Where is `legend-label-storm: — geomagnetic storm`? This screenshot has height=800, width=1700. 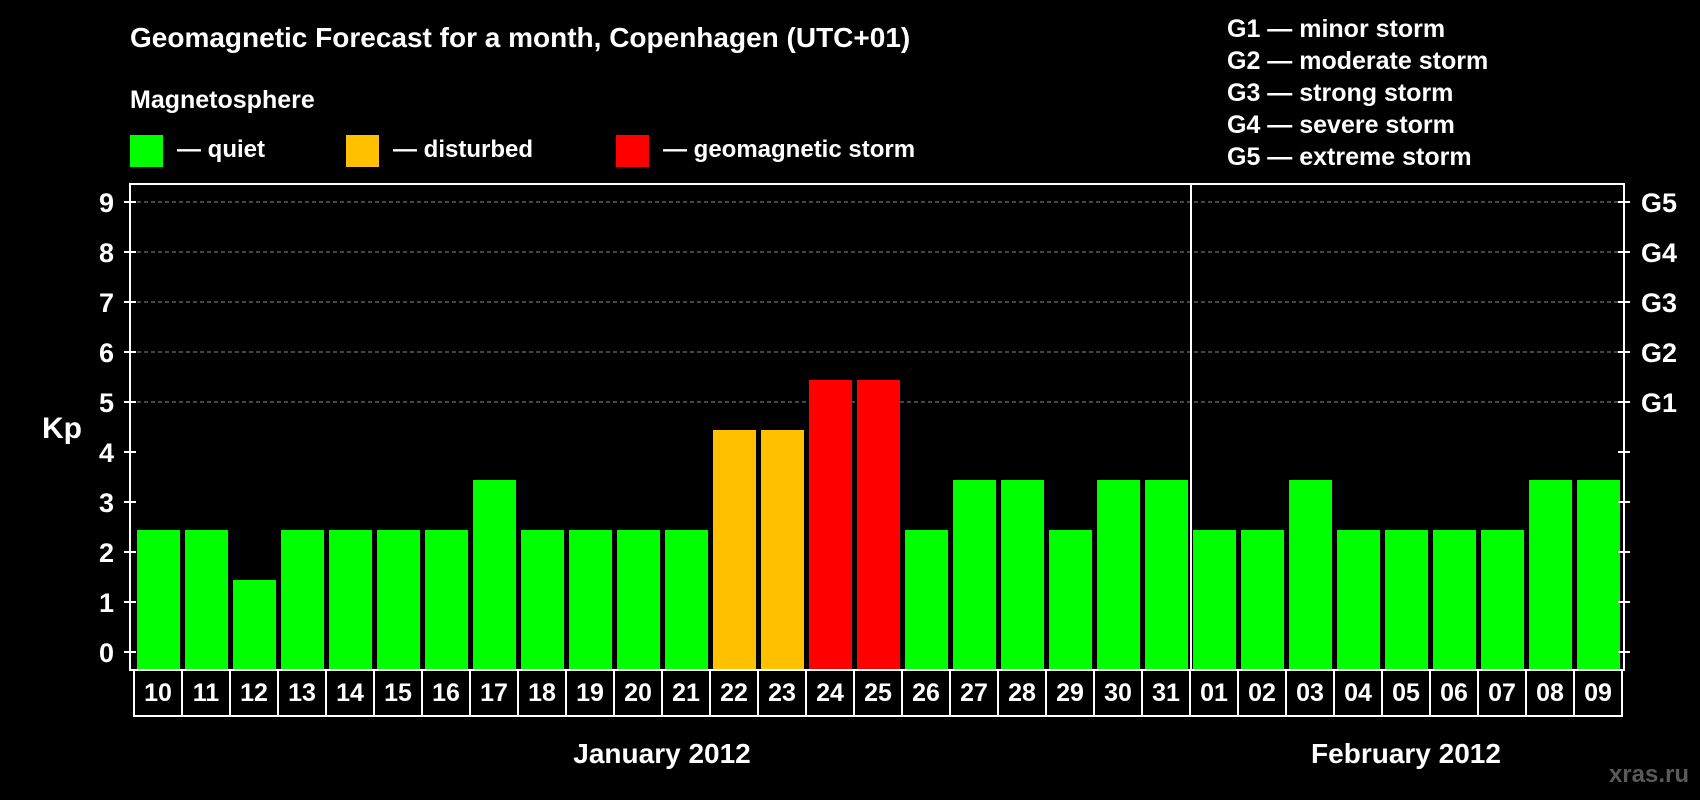
legend-label-storm: — geomagnetic storm is located at coordinates (789, 149).